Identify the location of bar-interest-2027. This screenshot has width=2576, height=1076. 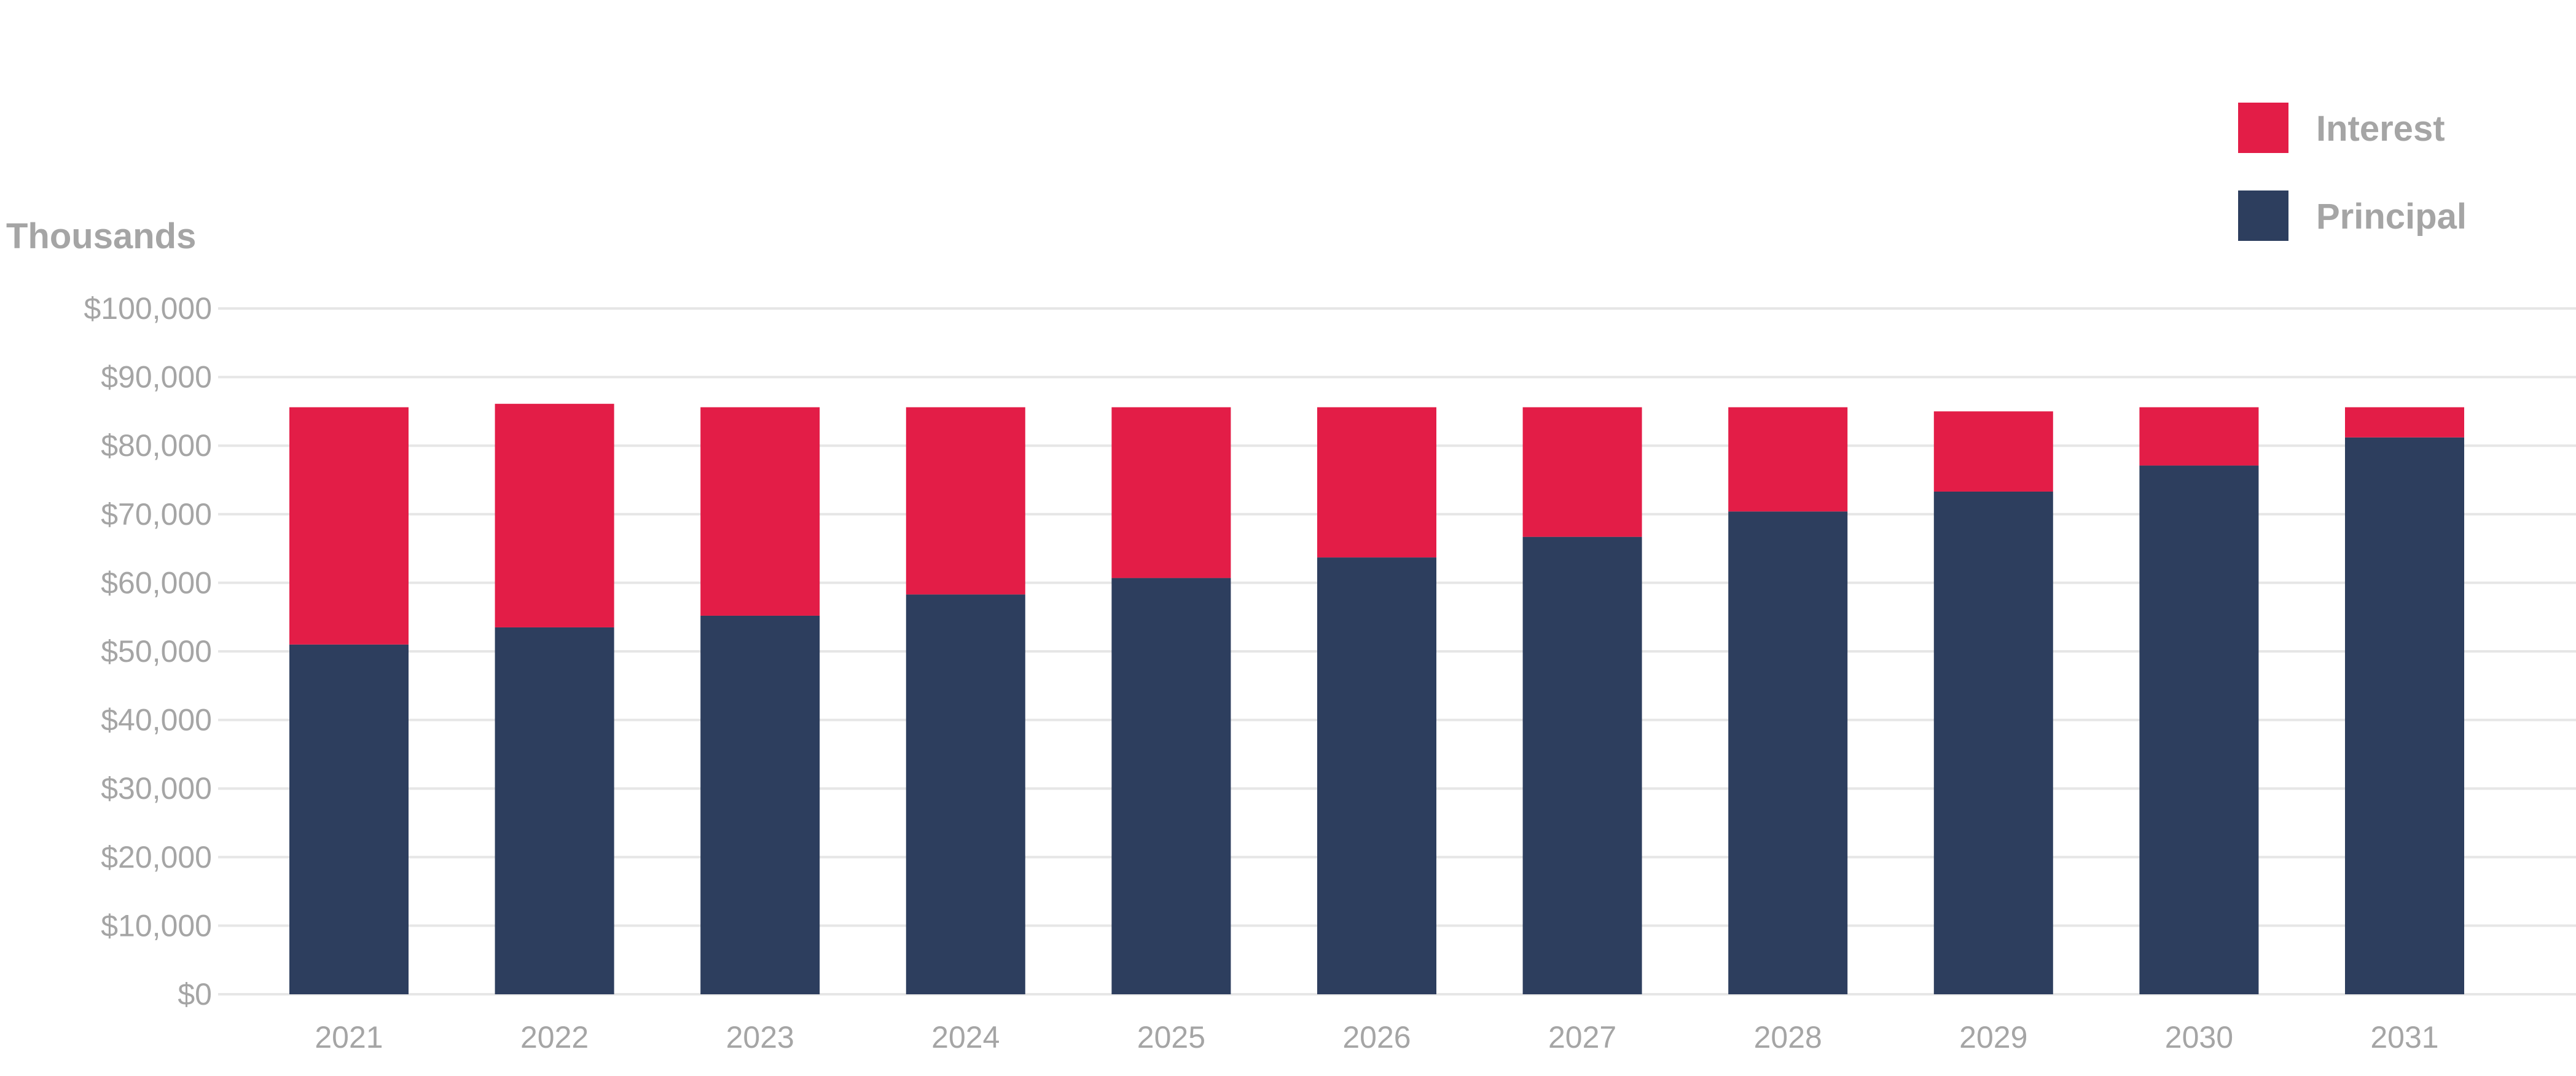
(1582, 472).